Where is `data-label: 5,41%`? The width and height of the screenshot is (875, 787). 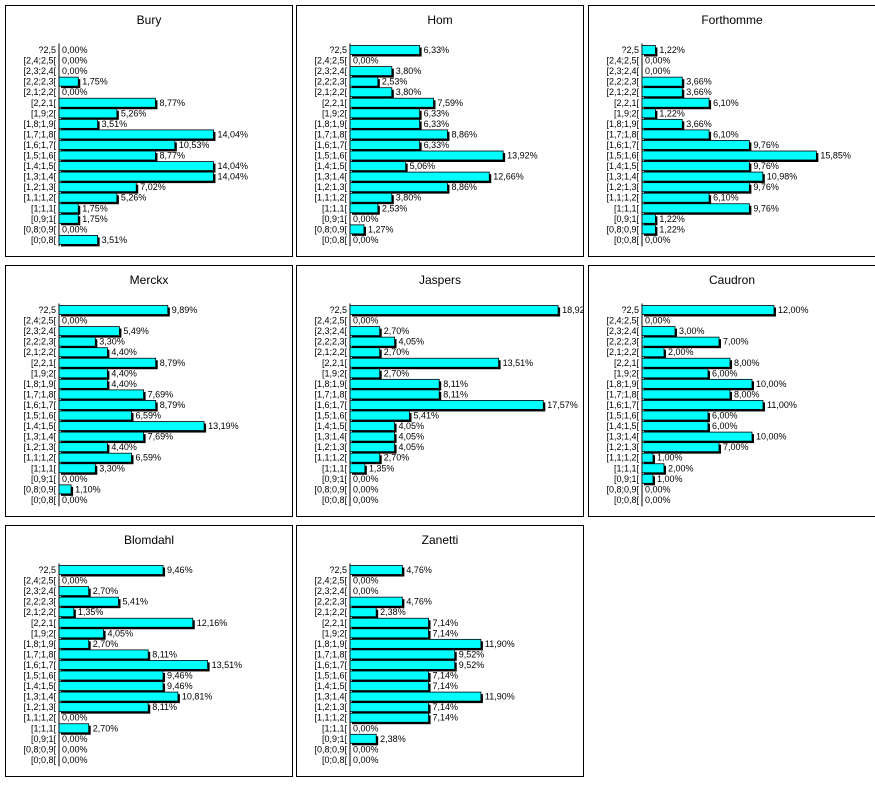
data-label: 5,41% is located at coordinates (136, 602).